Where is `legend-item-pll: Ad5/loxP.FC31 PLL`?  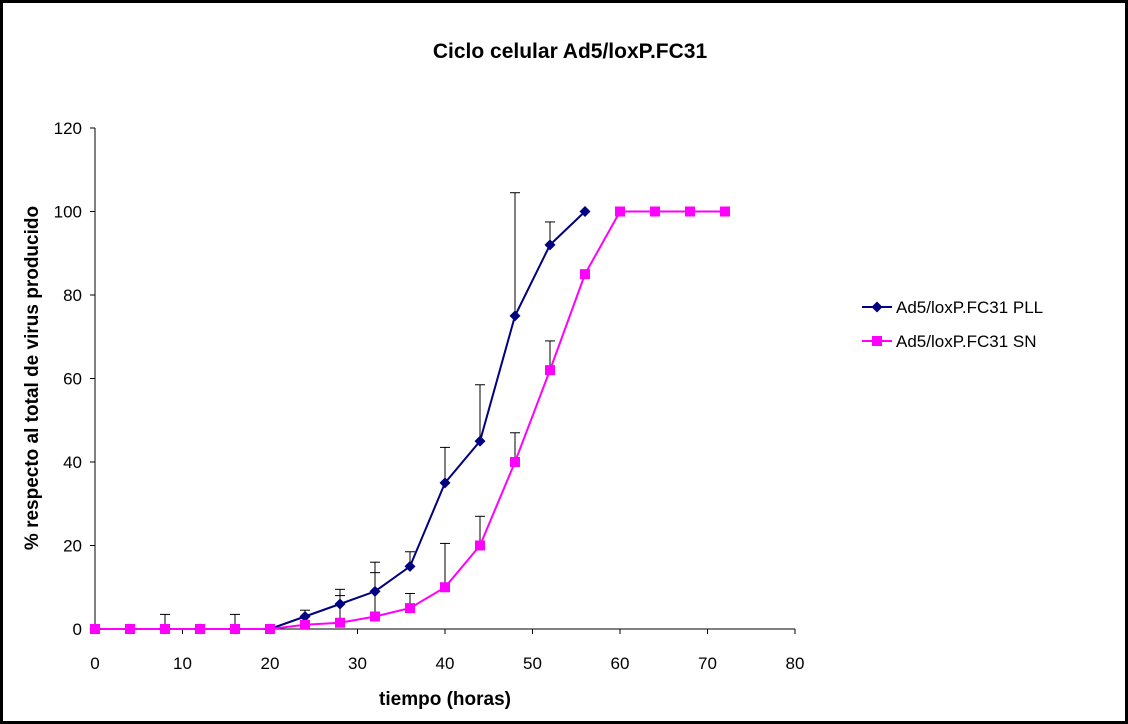
legend-item-pll: Ad5/loxP.FC31 PLL is located at coordinates (952, 307).